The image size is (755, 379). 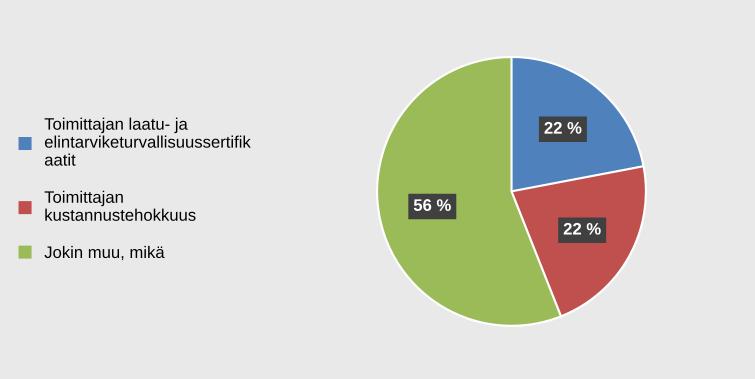 What do you see at coordinates (104, 253) in the screenshot?
I see `legend-label: Jokin muu, mikä` at bounding box center [104, 253].